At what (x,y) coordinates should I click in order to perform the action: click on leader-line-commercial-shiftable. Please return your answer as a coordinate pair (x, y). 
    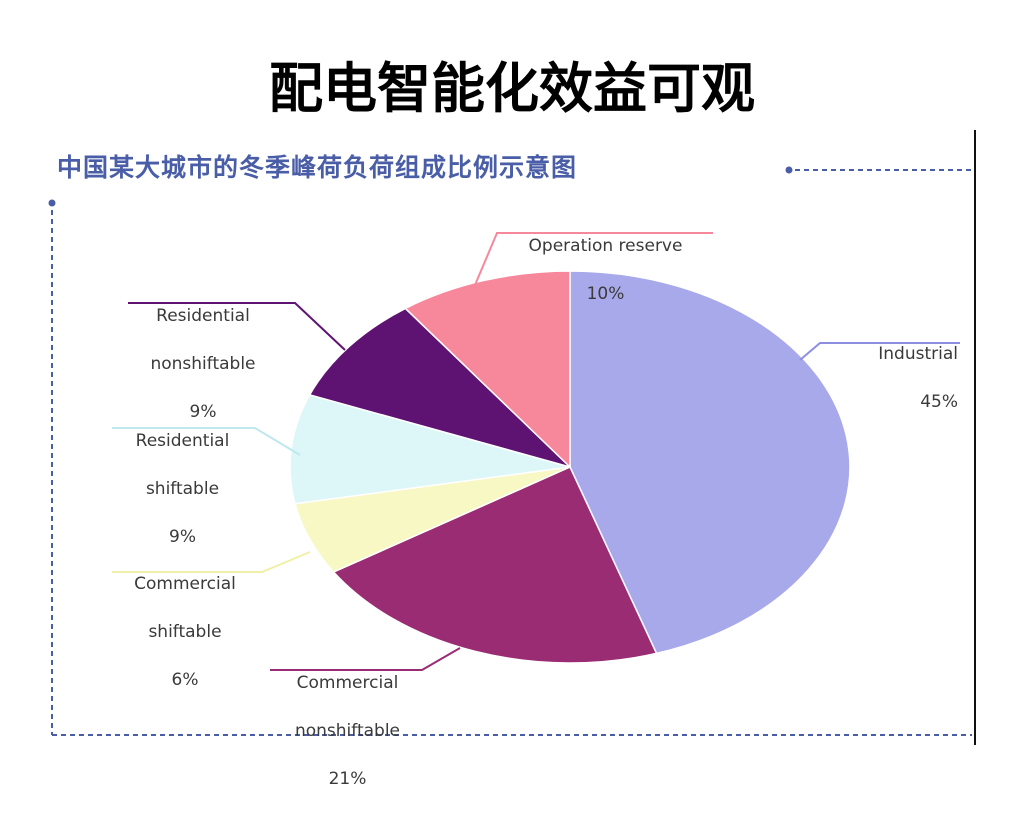
    Looking at the image, I should click on (211, 562).